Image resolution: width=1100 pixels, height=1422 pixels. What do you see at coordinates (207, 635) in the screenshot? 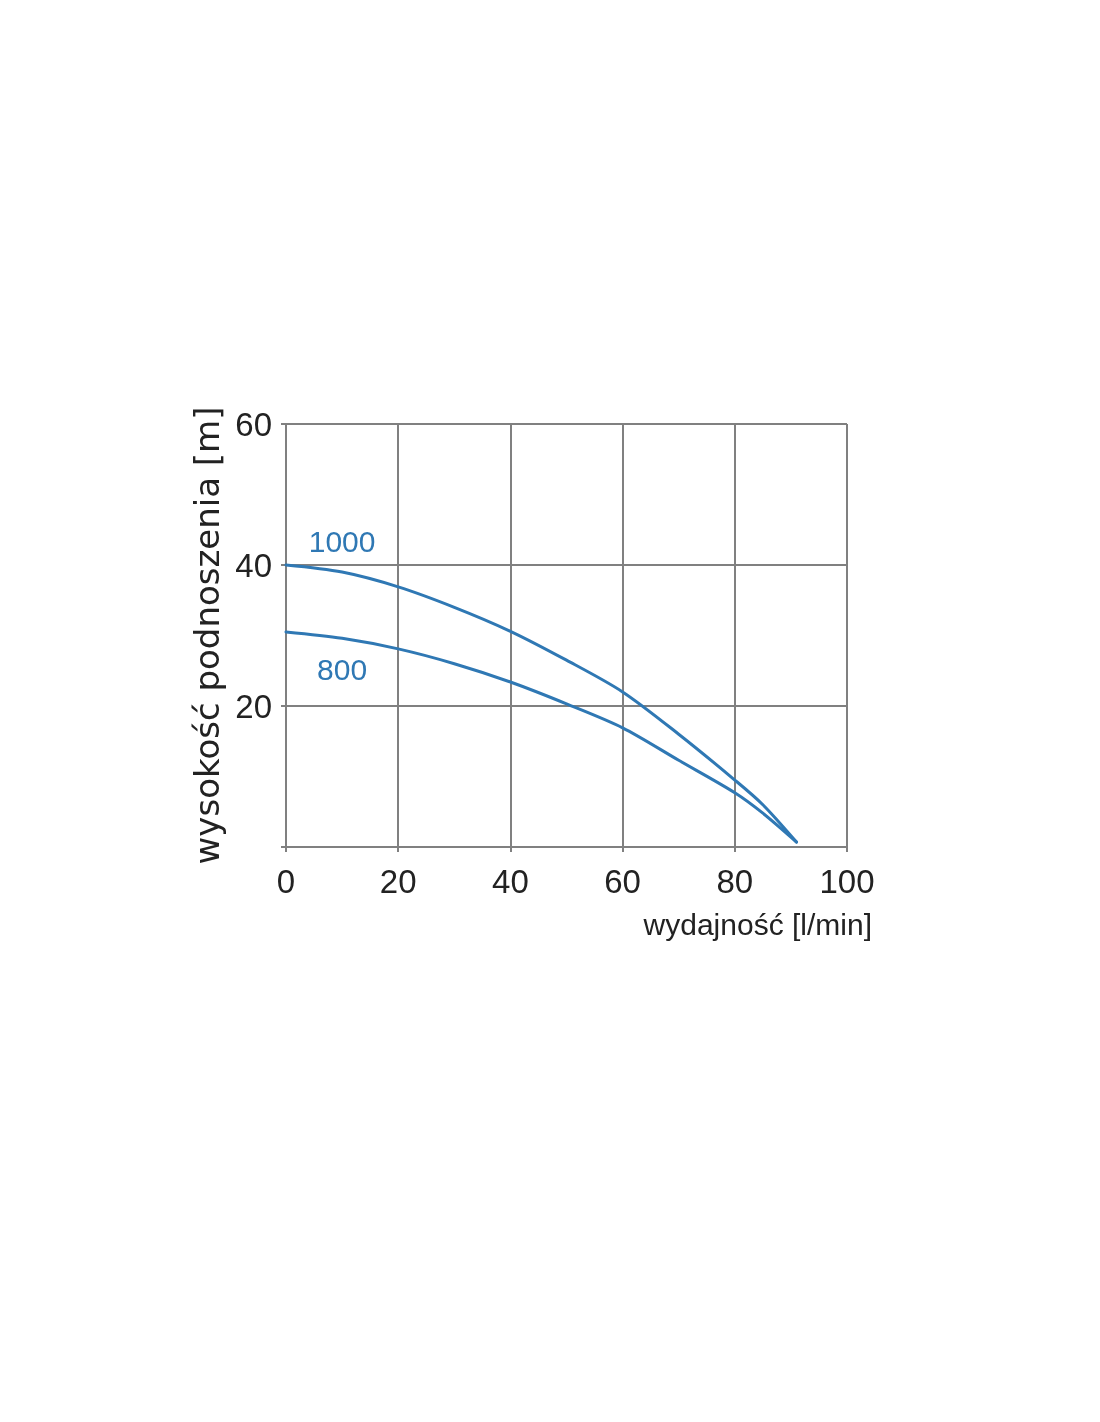
I see `y-axis-title: wysokość podnoszenia [m]` at bounding box center [207, 635].